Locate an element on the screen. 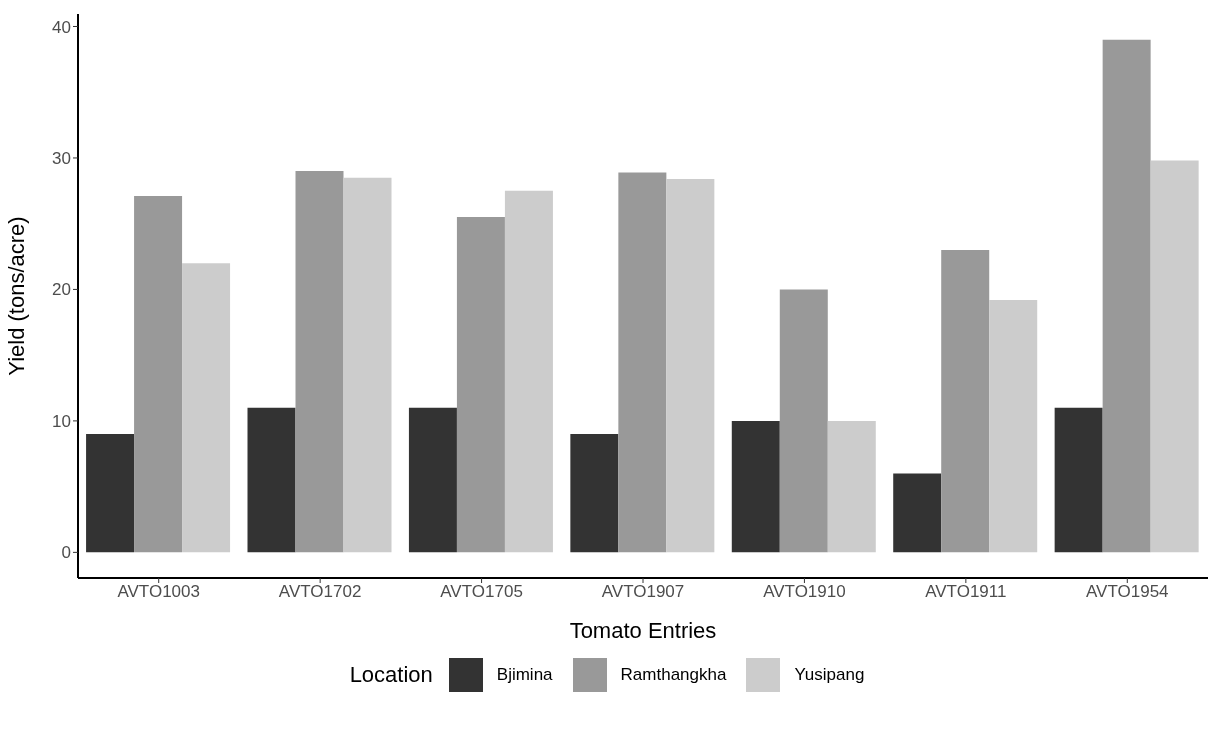 The width and height of the screenshot is (1224, 740). x-tick-label: AVTO1954 is located at coordinates (1127, 592).